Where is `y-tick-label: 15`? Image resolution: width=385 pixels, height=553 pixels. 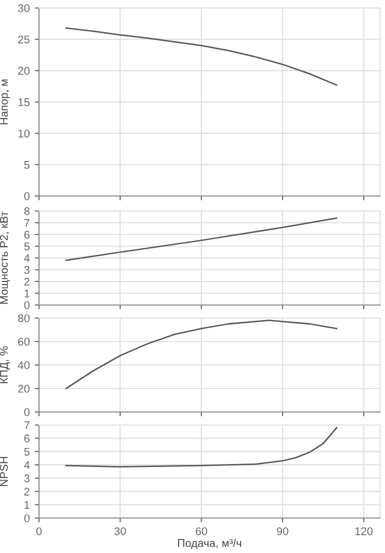 y-tick-label: 15 is located at coordinates (24, 102).